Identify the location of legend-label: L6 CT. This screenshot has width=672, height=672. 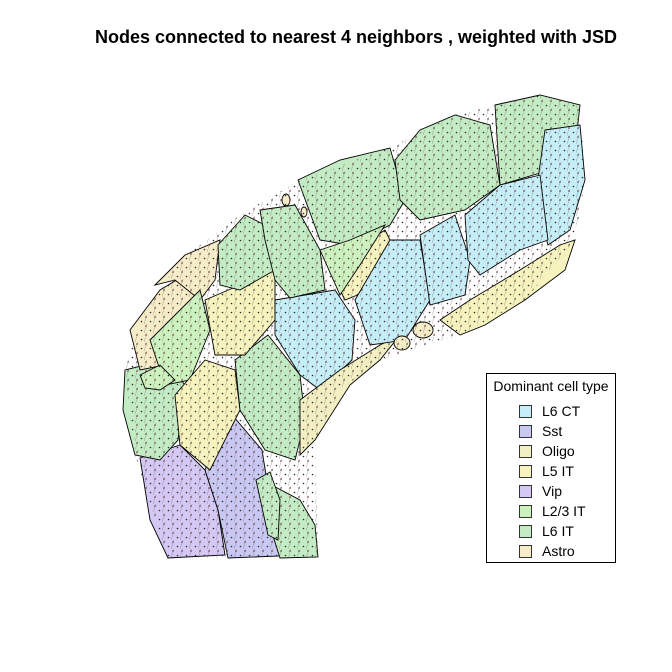
(561, 411).